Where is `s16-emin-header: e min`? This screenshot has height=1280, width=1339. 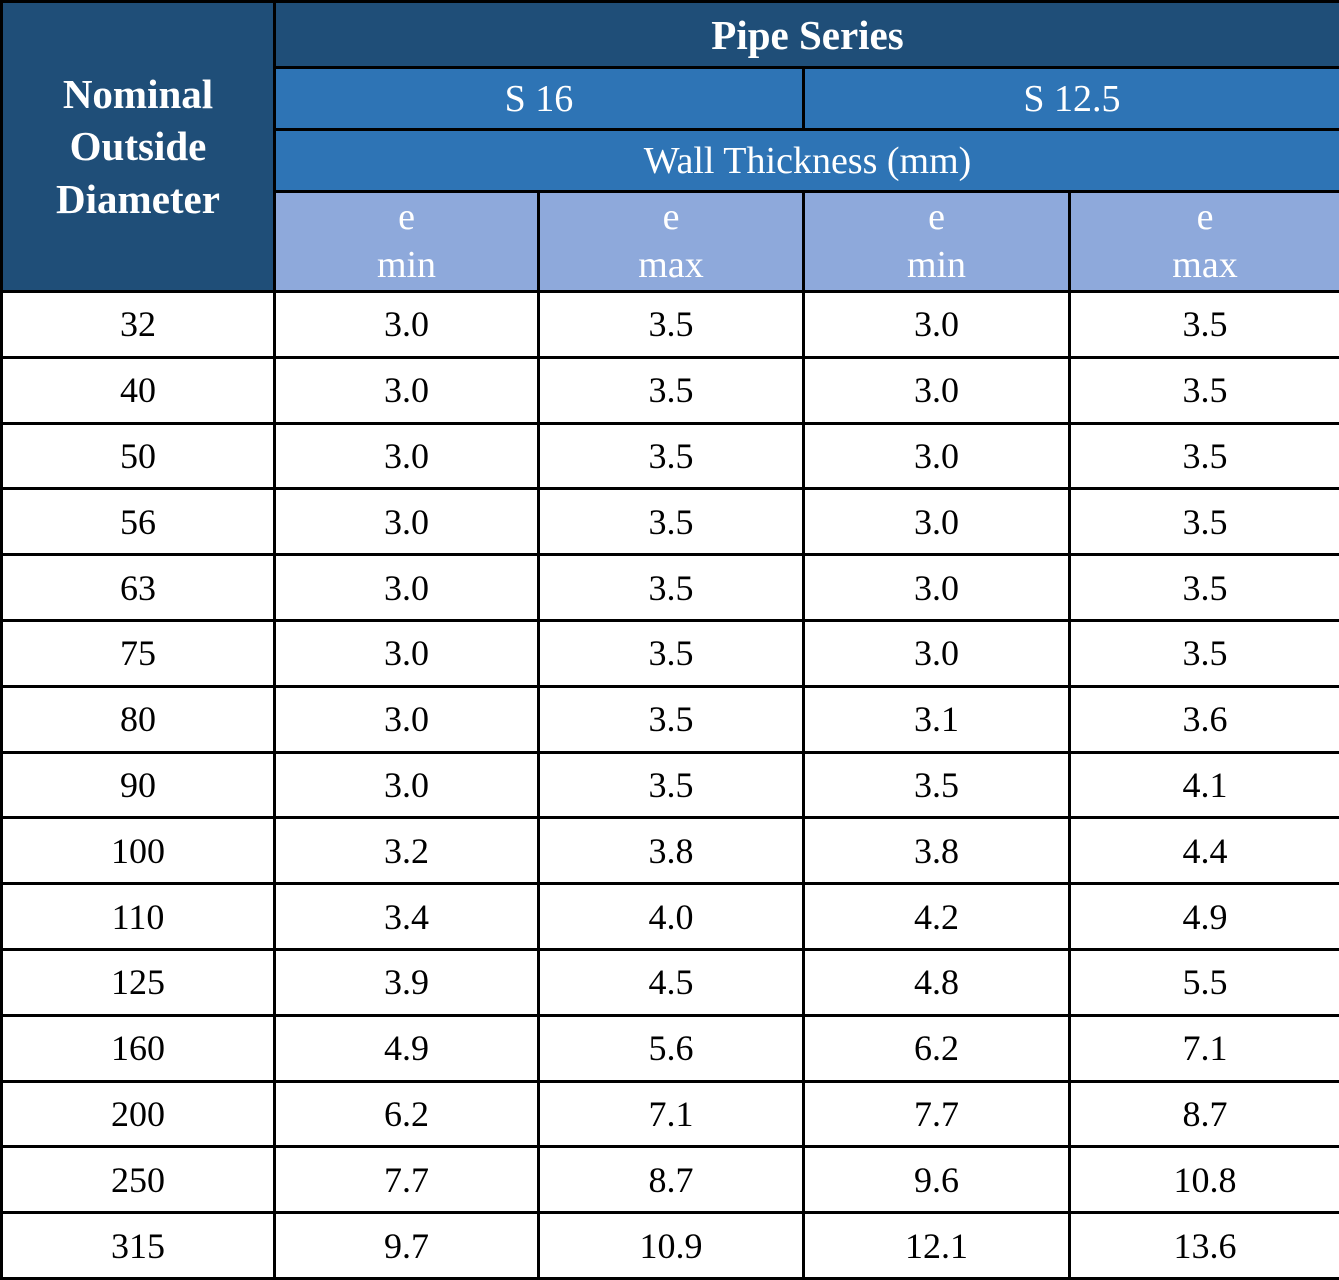 s16-emin-header: e min is located at coordinates (406, 241).